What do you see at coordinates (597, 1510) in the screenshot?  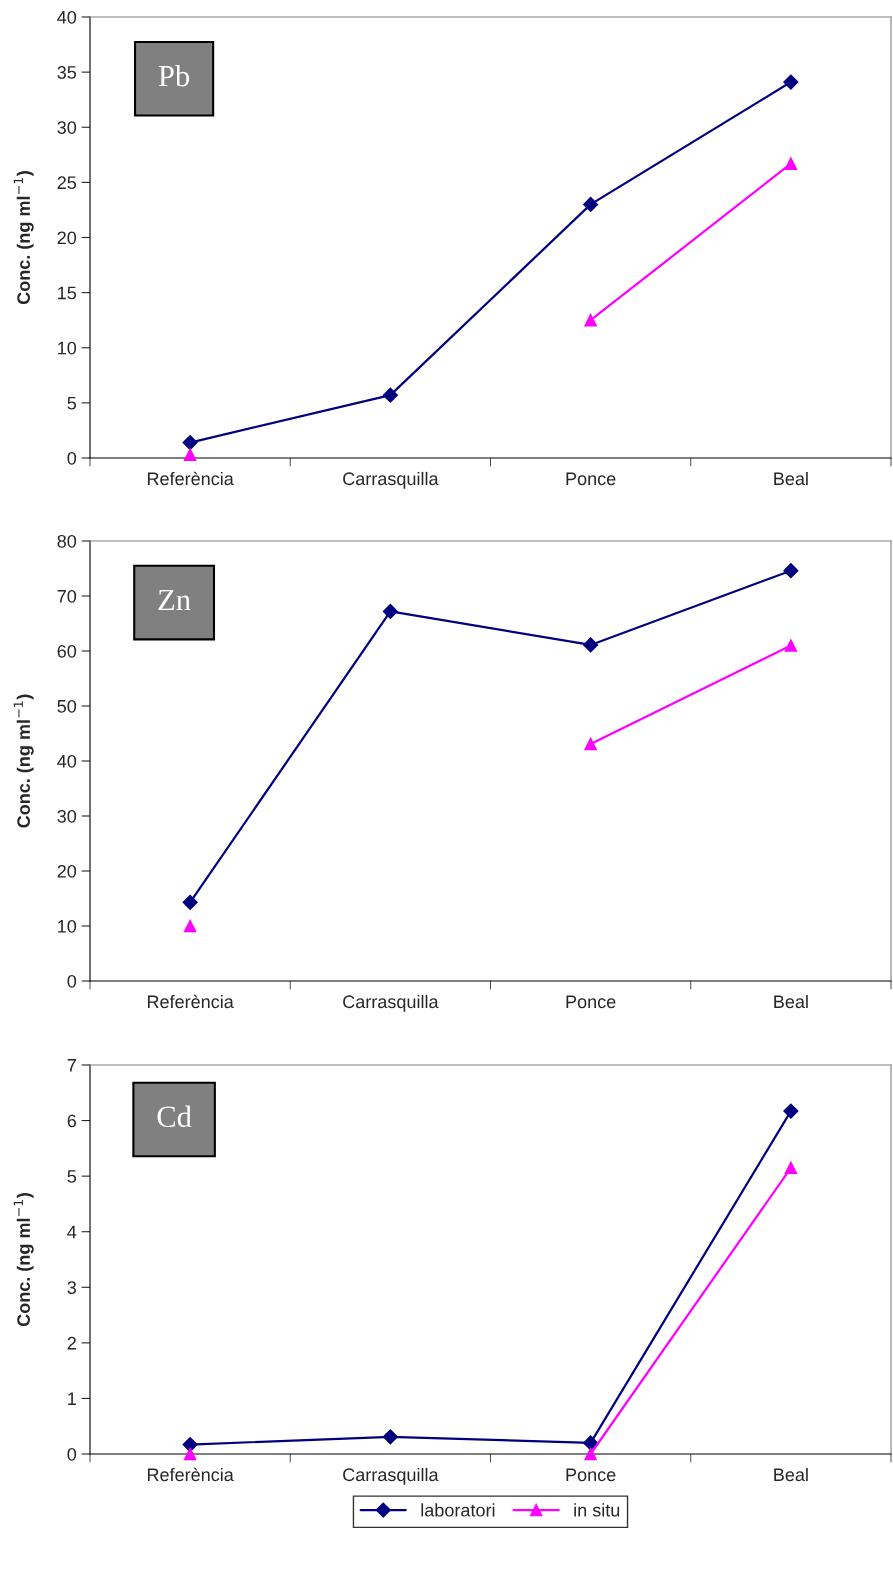 I see `legend-label: in situ` at bounding box center [597, 1510].